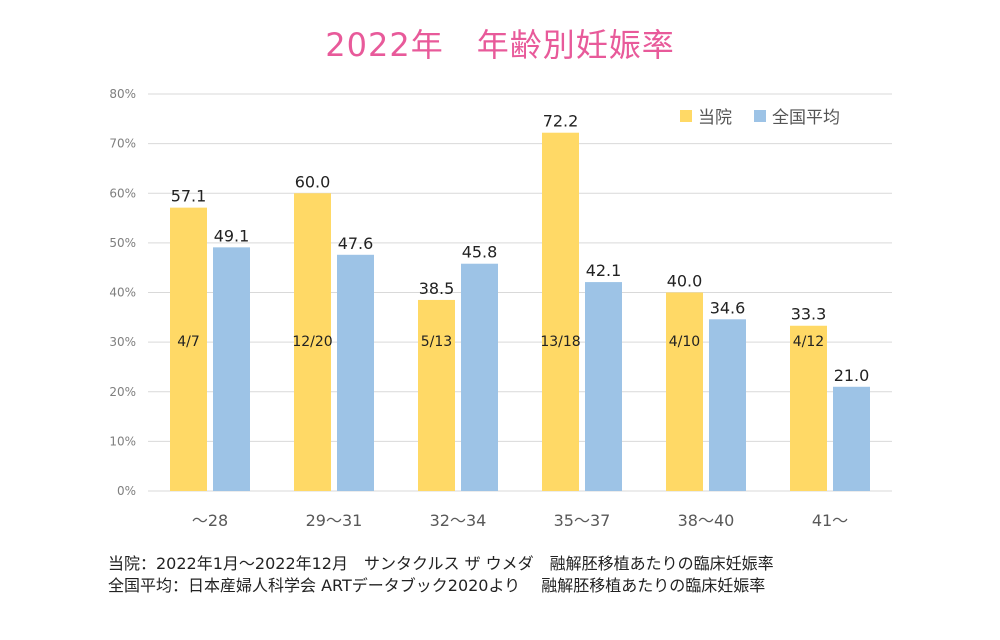  I want to click on chart-title: 2022年 年齢別妊娠率, so click(500, 45).